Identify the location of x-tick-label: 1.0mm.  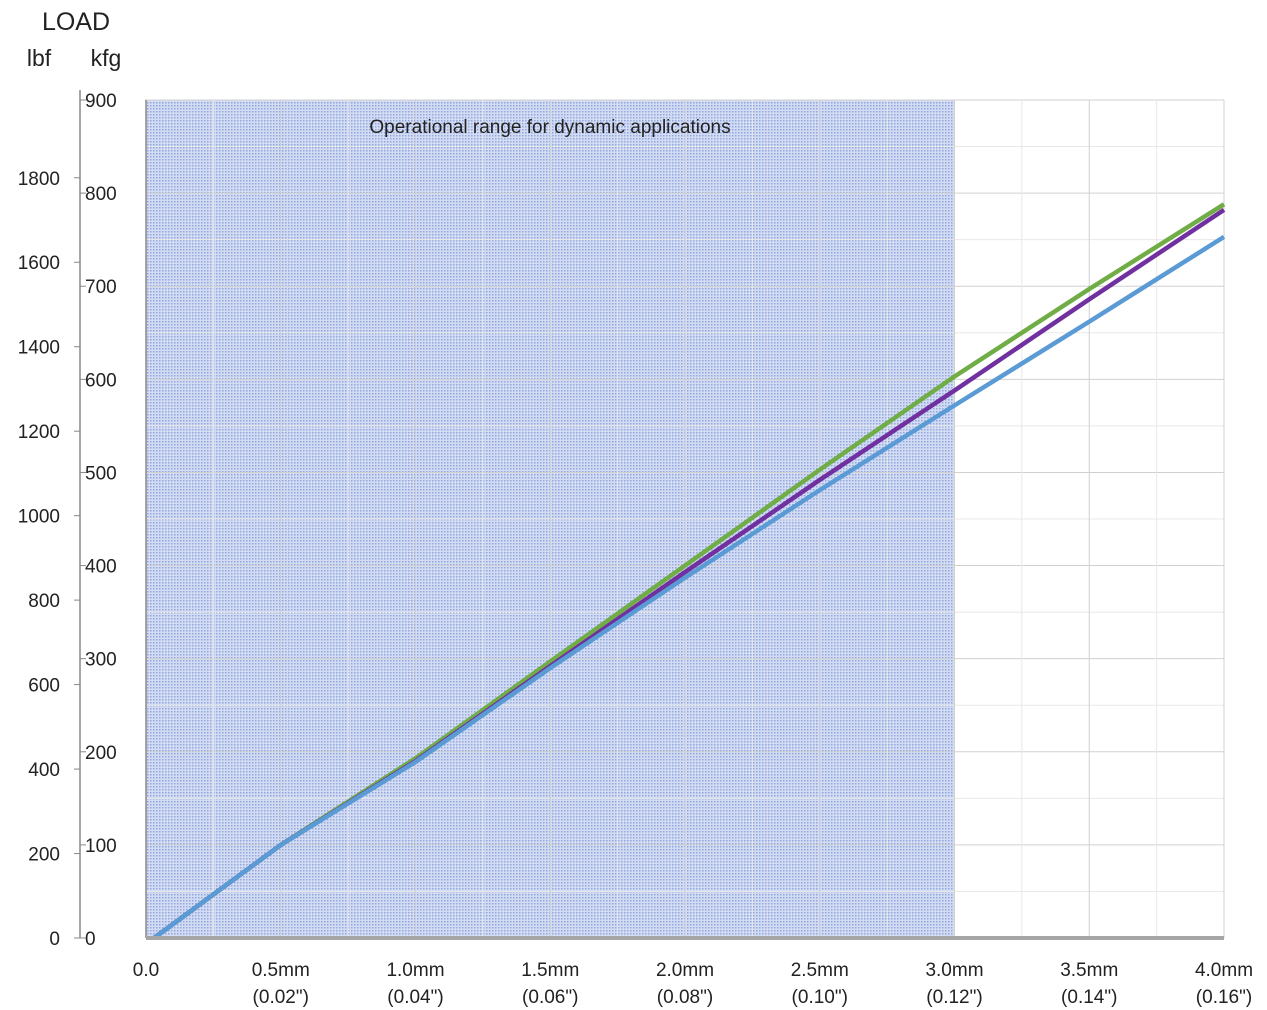
(415, 970).